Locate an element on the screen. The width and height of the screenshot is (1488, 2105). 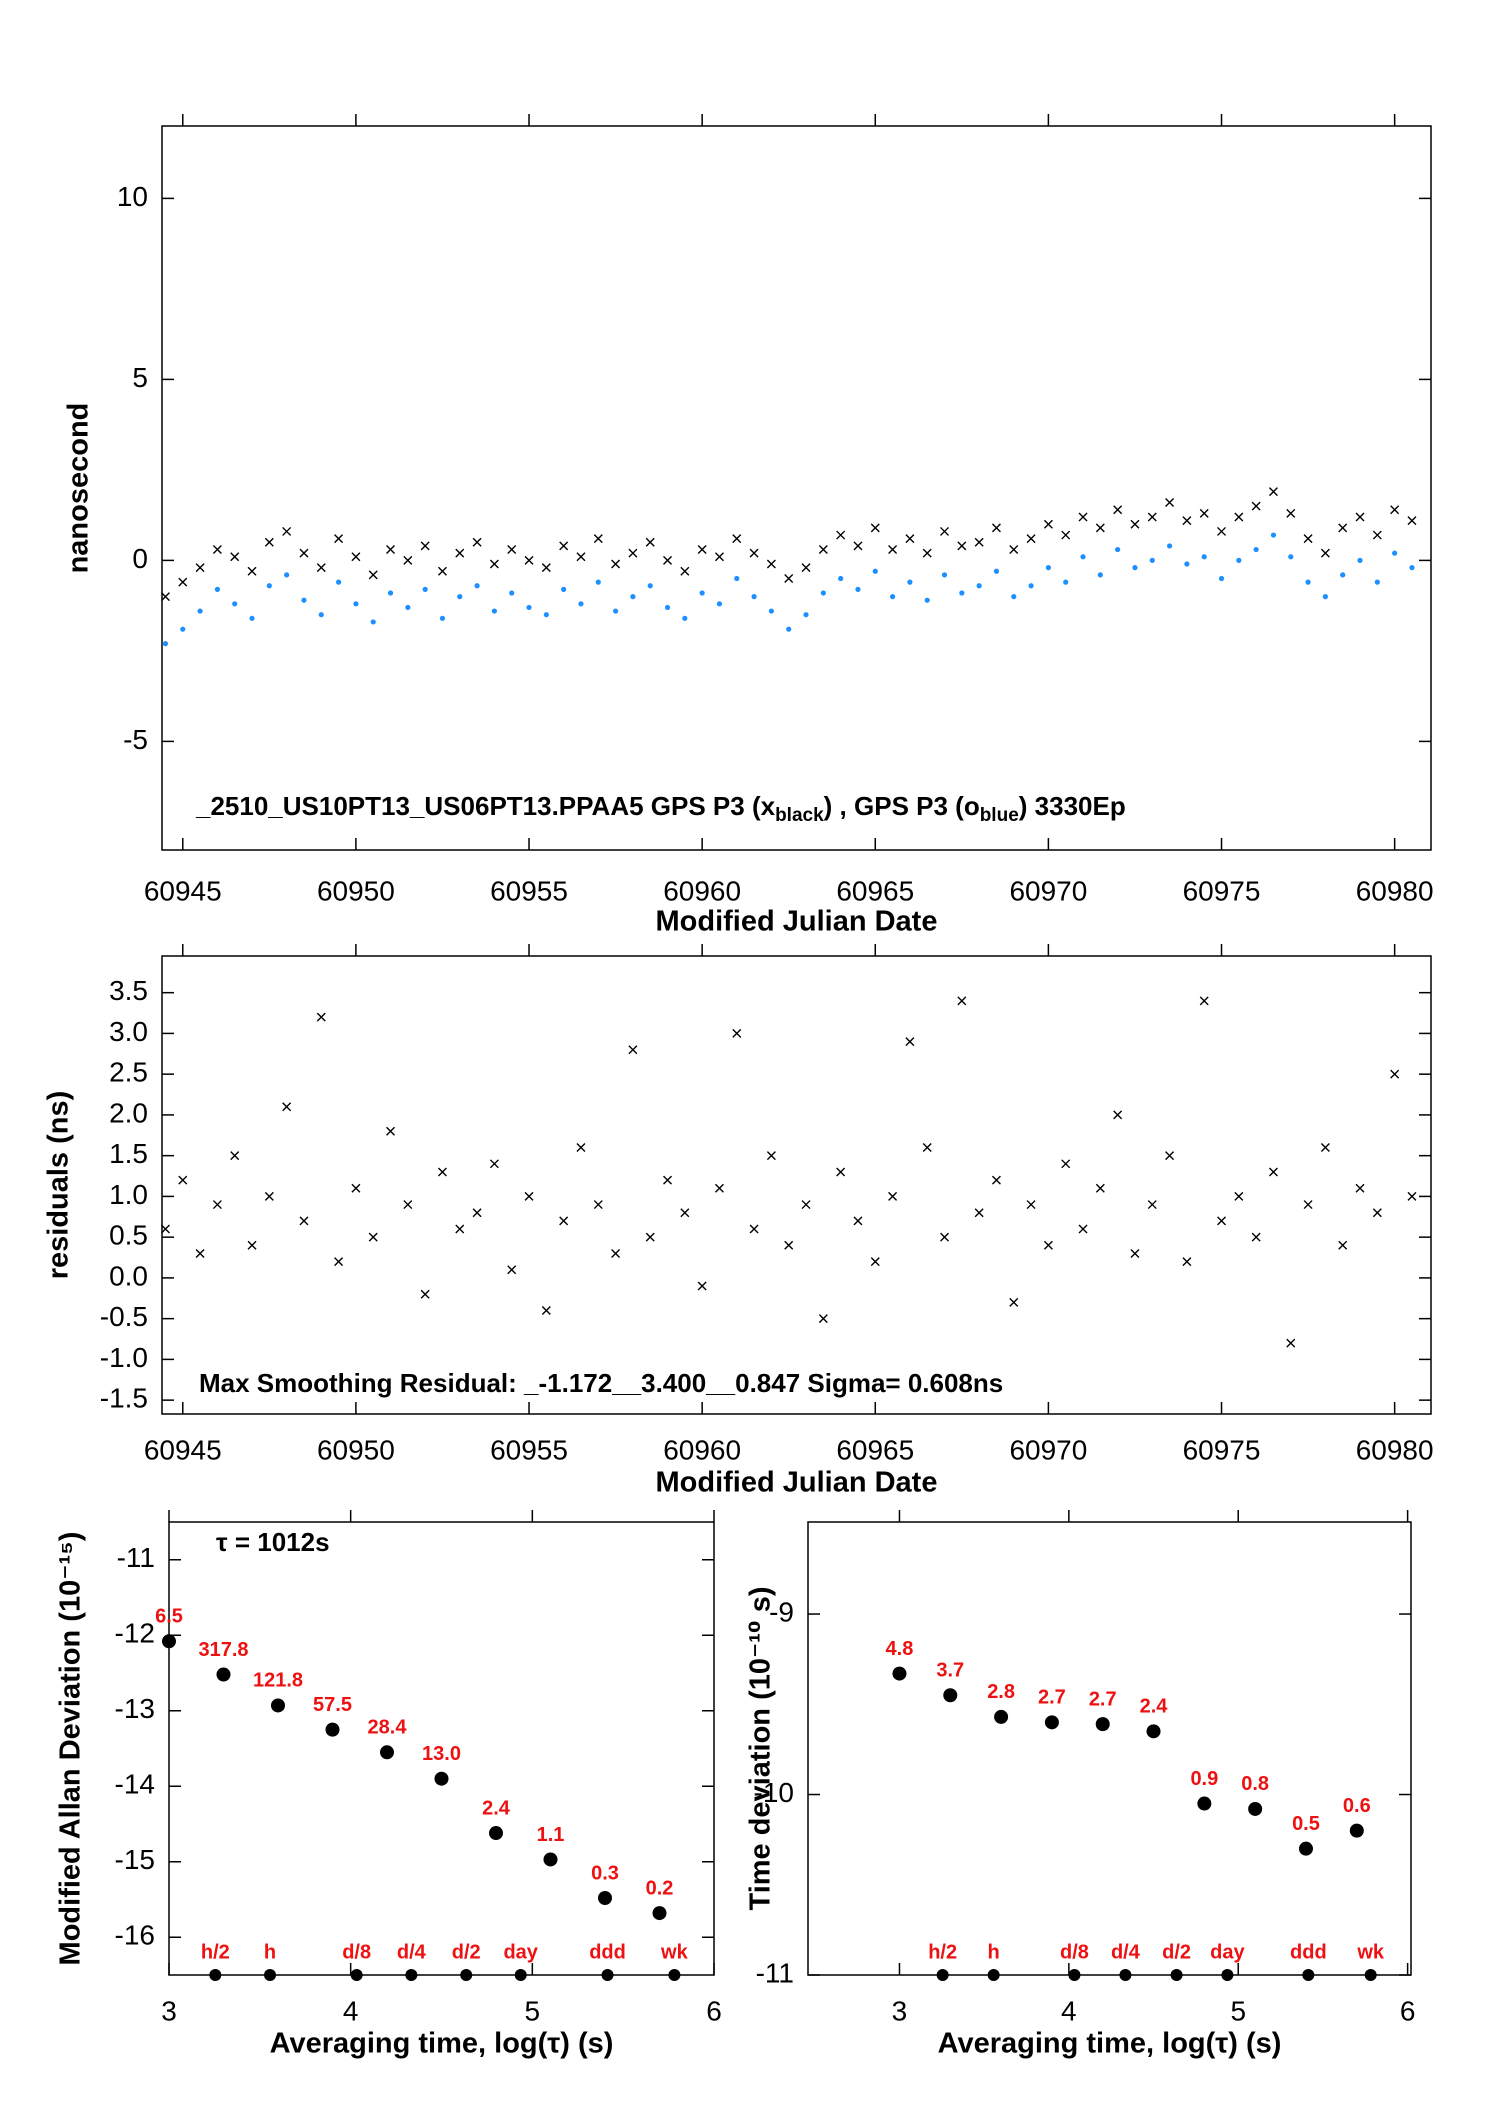
y-tick-label: -16 is located at coordinates (135, 1935).